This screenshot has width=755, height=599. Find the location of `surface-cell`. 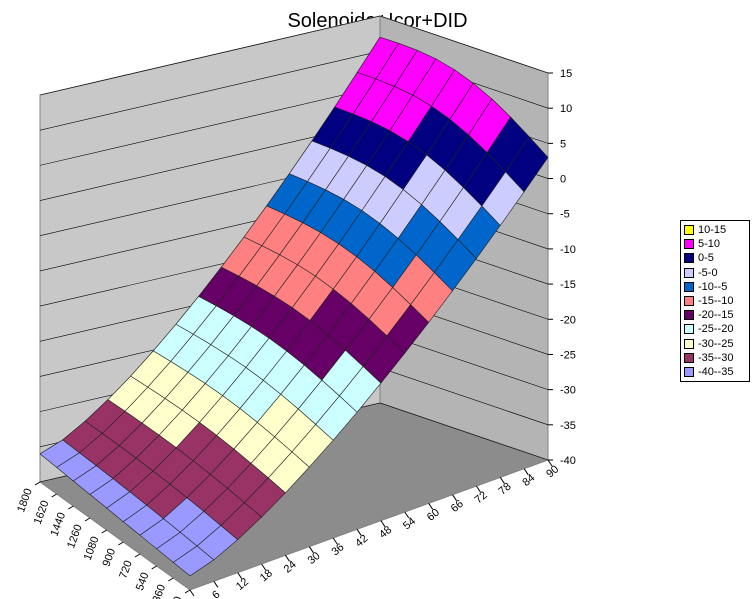

surface-cell is located at coordinates (527, 164).